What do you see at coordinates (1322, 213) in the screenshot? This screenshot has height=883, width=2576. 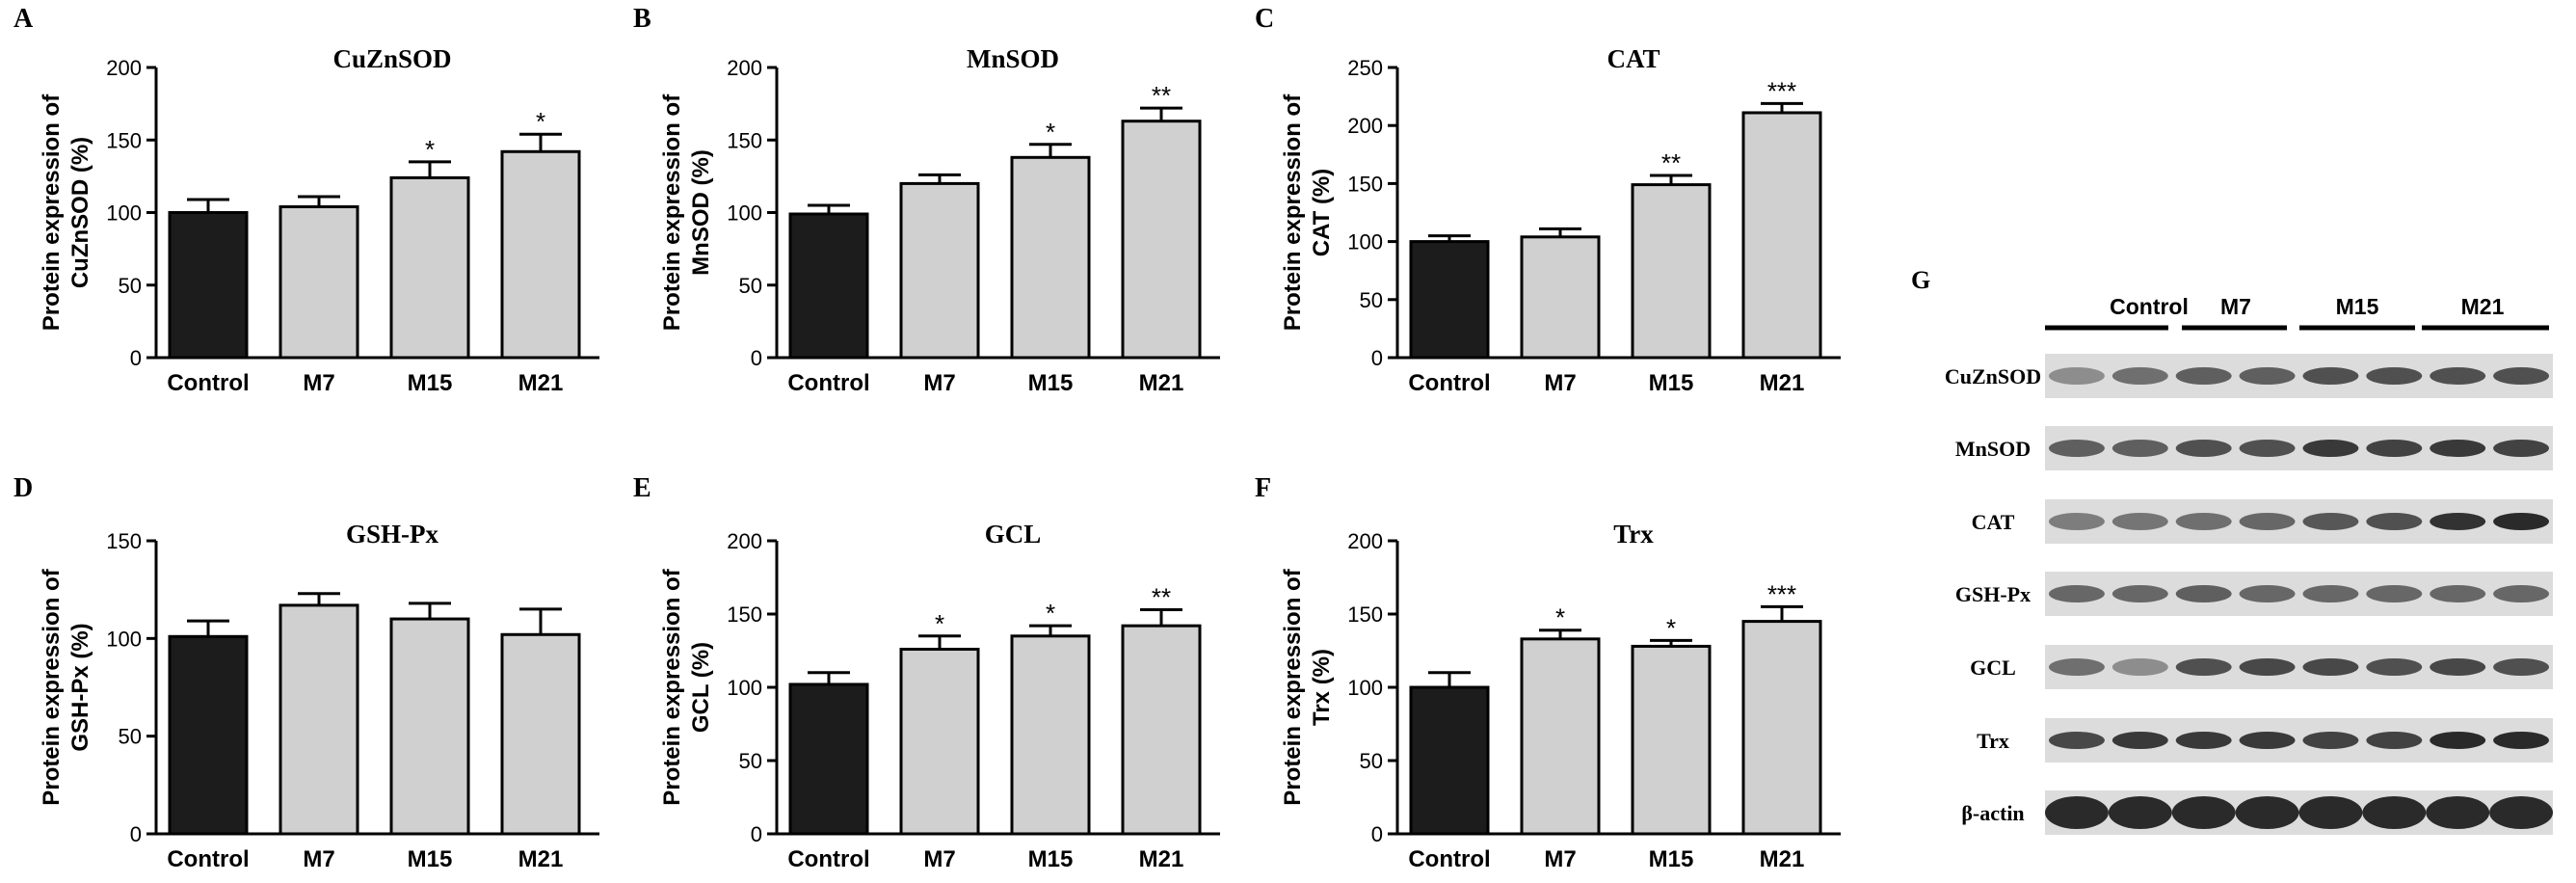 I see `y-axis-label-line: CAT (%)` at bounding box center [1322, 213].